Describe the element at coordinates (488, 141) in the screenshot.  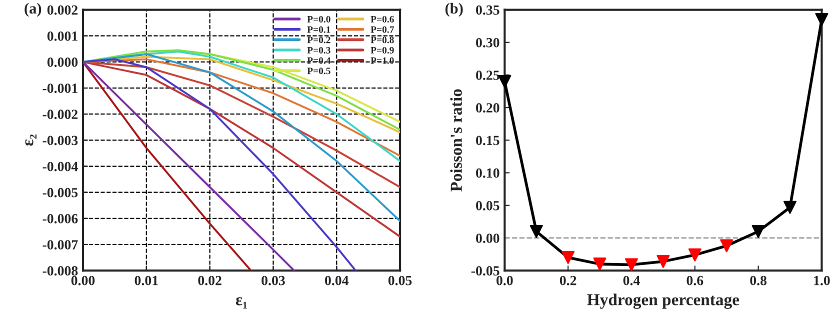
I see `y-tick-label: 0.15` at that location.